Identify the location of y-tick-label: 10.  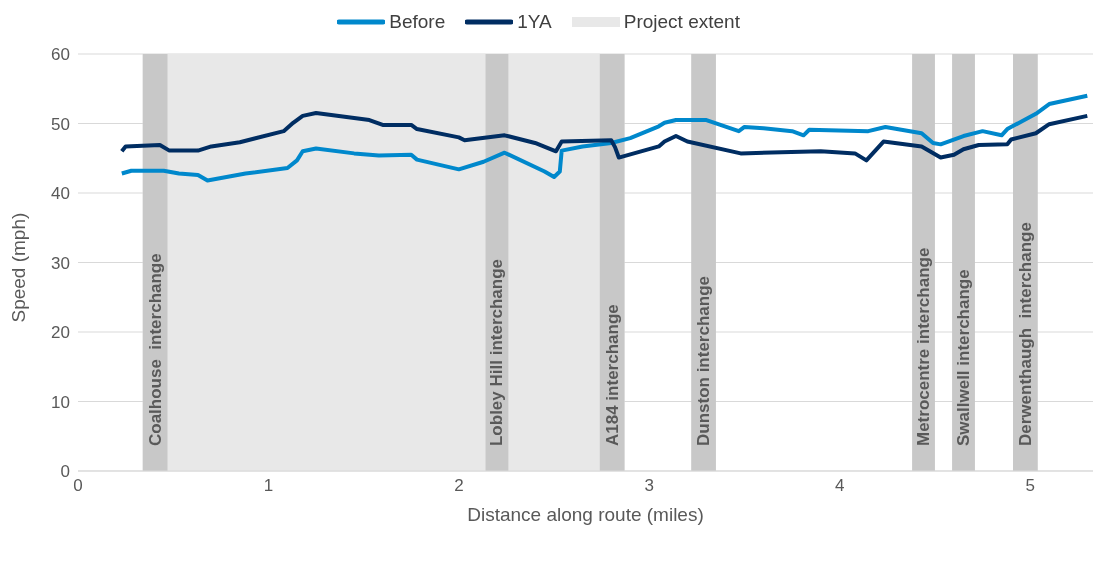
(60, 402).